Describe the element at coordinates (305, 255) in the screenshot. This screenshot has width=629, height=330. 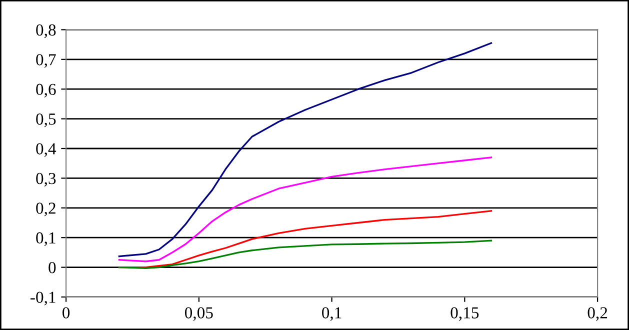
I see `line-series` at that location.